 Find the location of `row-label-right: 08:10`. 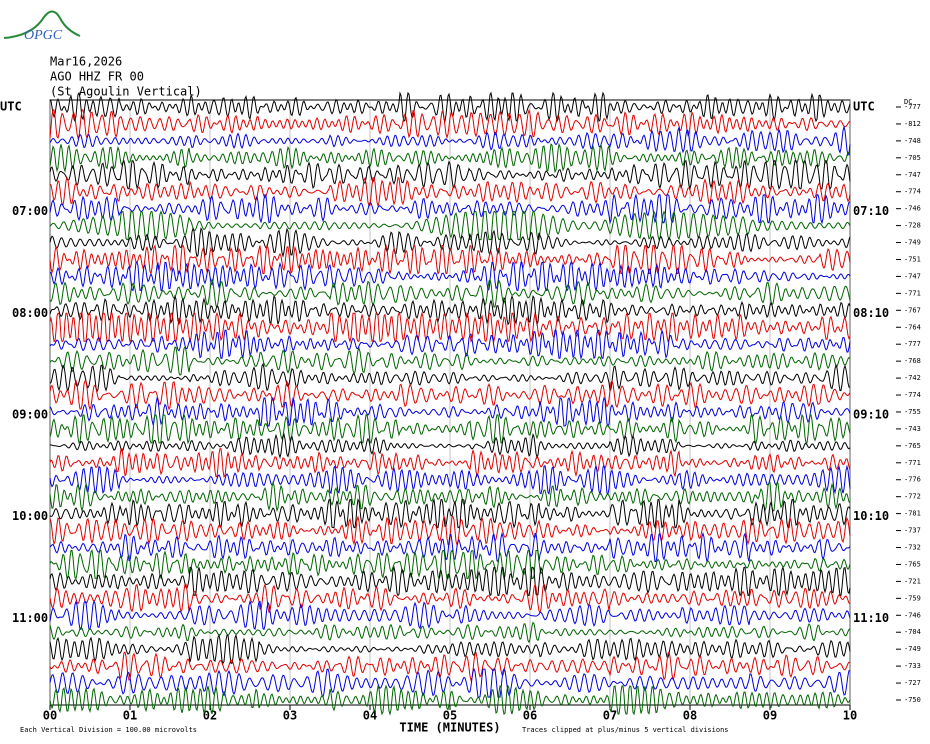

row-label-right: 08:10 is located at coordinates (871, 313).